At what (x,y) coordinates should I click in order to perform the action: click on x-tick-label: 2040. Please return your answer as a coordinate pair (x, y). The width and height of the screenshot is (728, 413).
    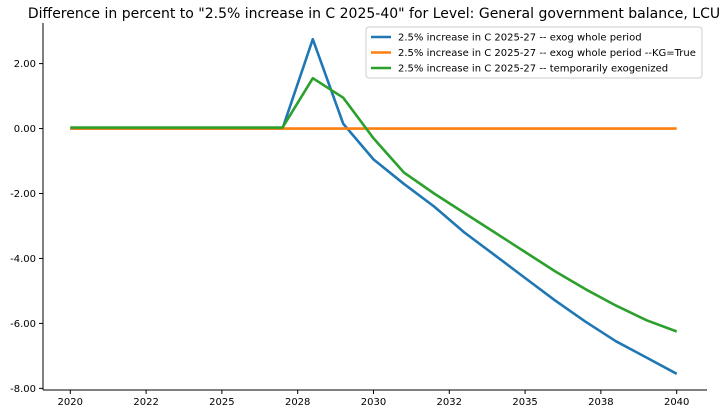
    Looking at the image, I should click on (676, 402).